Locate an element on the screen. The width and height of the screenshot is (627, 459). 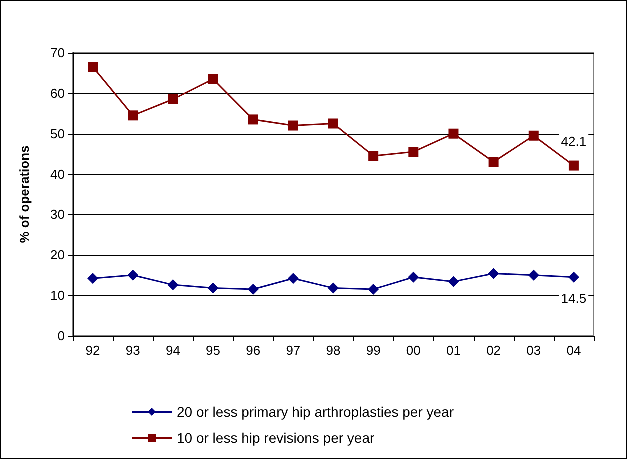
x-tick-label: 93 is located at coordinates (133, 350).